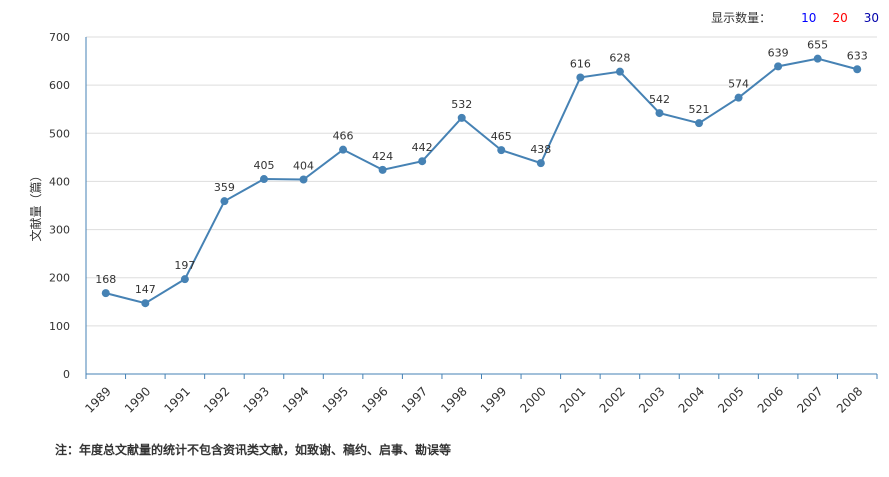 The height and width of the screenshot is (477, 889). What do you see at coordinates (817, 45) in the screenshot?
I see `data-label: 655` at bounding box center [817, 45].